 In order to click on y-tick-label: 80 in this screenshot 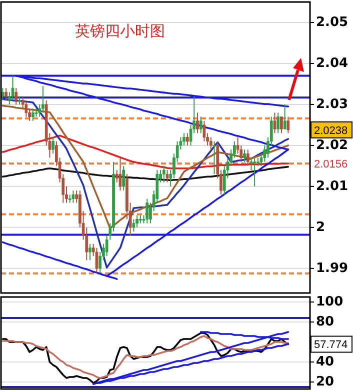, I will do `click(325, 322)`.